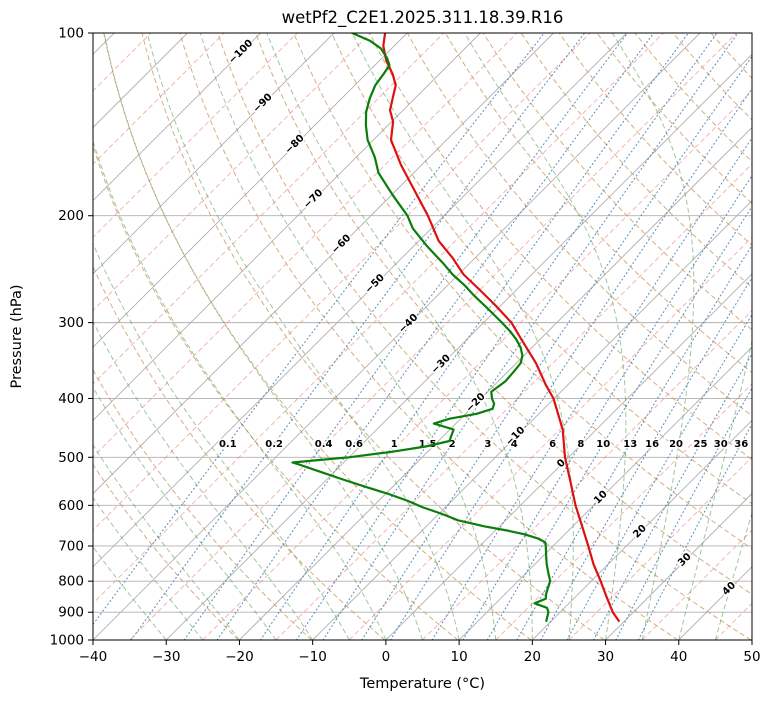 The width and height of the screenshot is (775, 708). What do you see at coordinates (552, 444) in the screenshot?
I see `inline-line-label: 6` at bounding box center [552, 444].